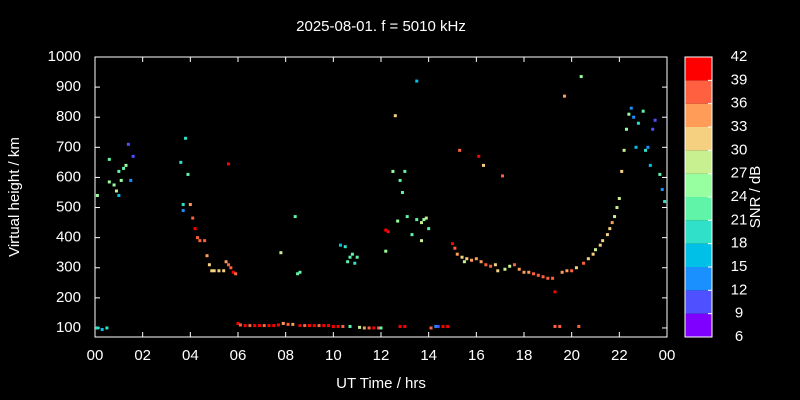  Describe the element at coordinates (739, 336) in the screenshot. I see `colorbar-tick-label: 6` at that location.